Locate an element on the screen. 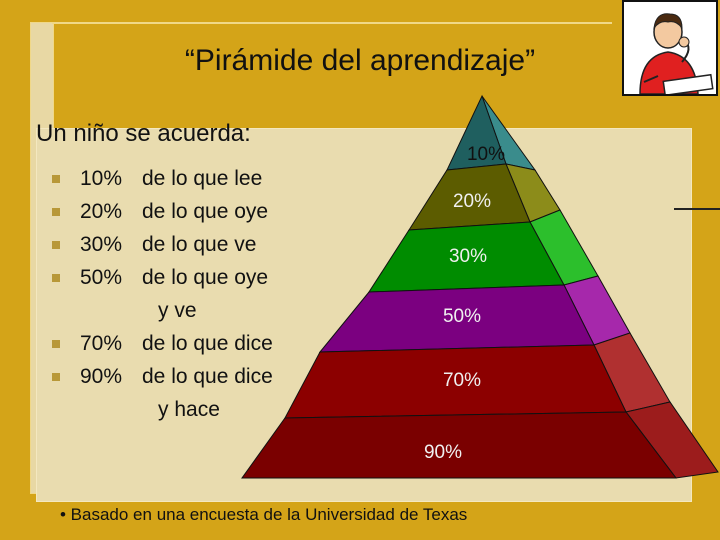  item-text: de lo que ve is located at coordinates (199, 244).